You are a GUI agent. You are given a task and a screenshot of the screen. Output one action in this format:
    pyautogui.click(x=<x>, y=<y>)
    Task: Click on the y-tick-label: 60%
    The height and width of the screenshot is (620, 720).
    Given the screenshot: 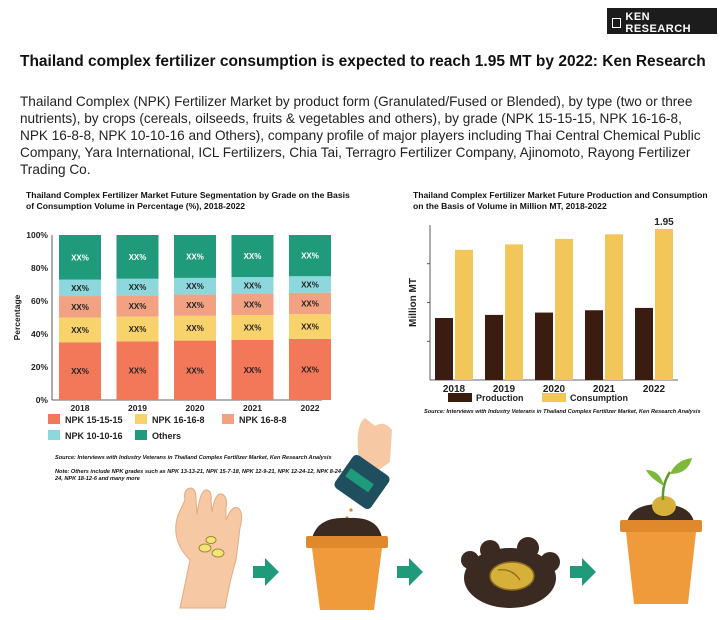 What is the action you would take?
    pyautogui.click(x=39, y=301)
    